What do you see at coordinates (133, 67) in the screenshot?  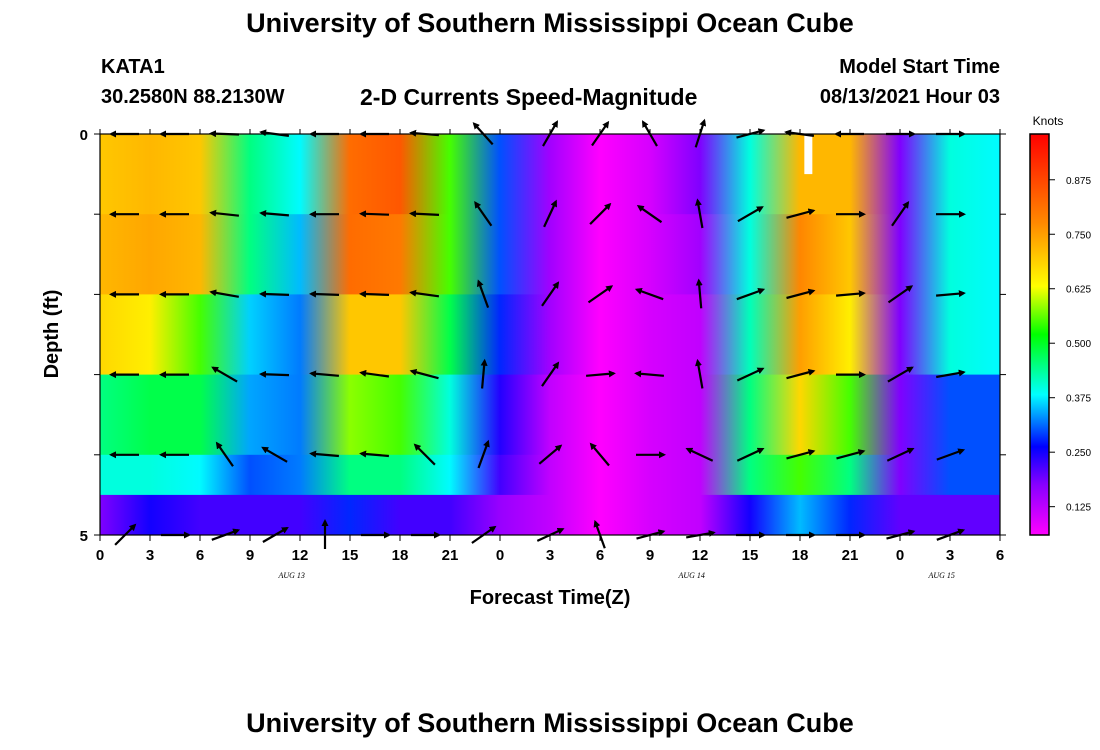 I see `station-id: KATA1` at bounding box center [133, 67].